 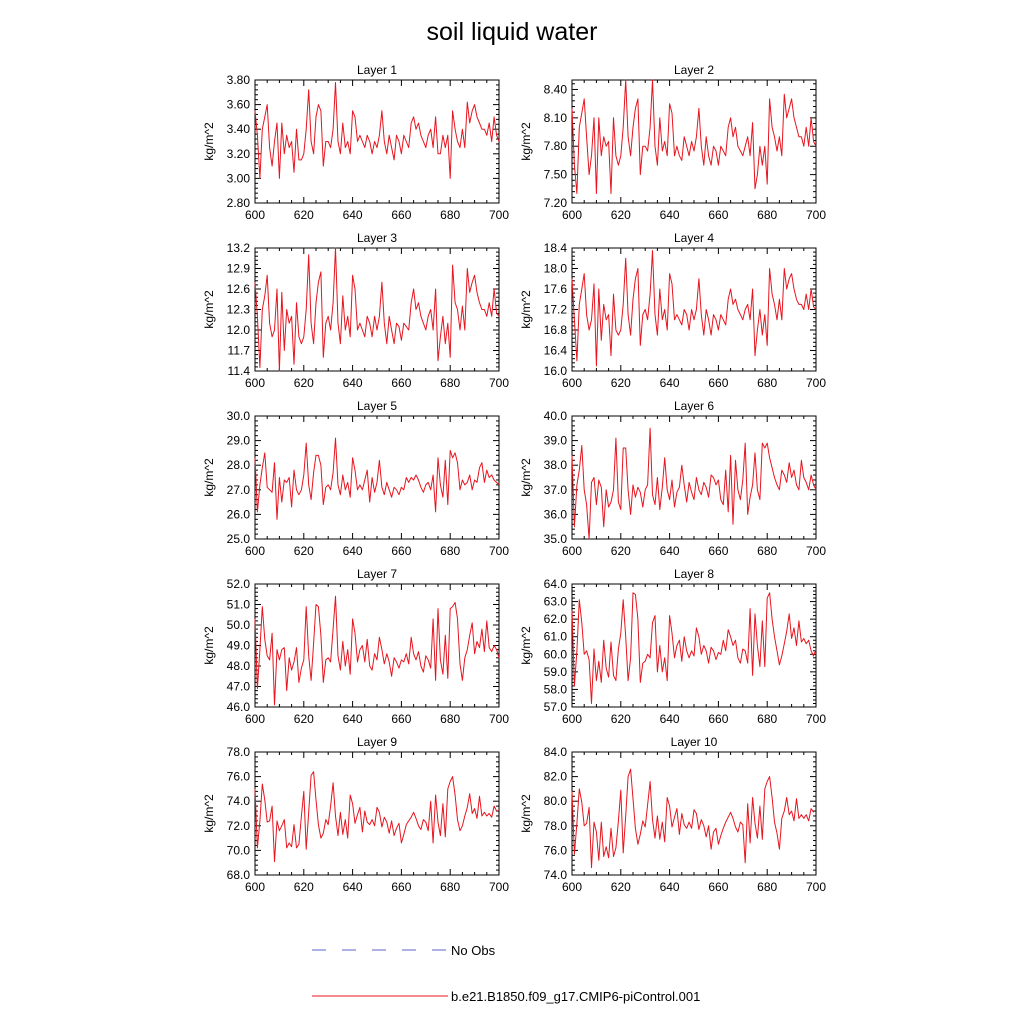 What do you see at coordinates (556, 777) in the screenshot?
I see `ytick-label-layer-10: 82.0` at bounding box center [556, 777].